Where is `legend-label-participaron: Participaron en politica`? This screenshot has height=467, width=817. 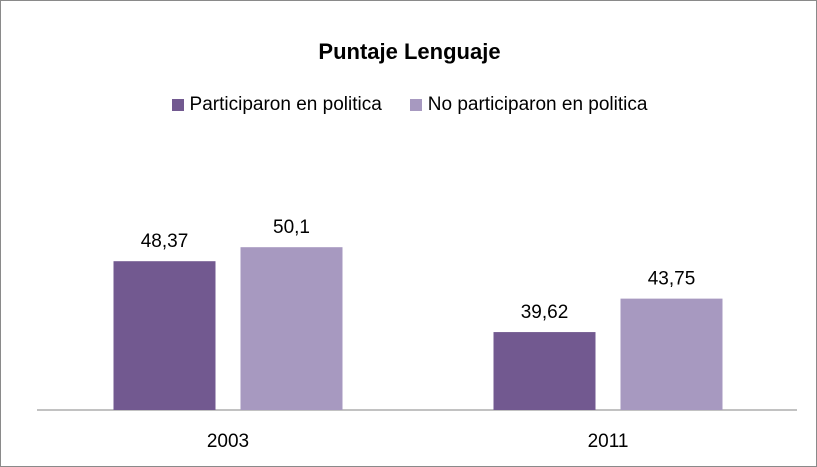 legend-label-participaron: Participaron en politica is located at coordinates (285, 104).